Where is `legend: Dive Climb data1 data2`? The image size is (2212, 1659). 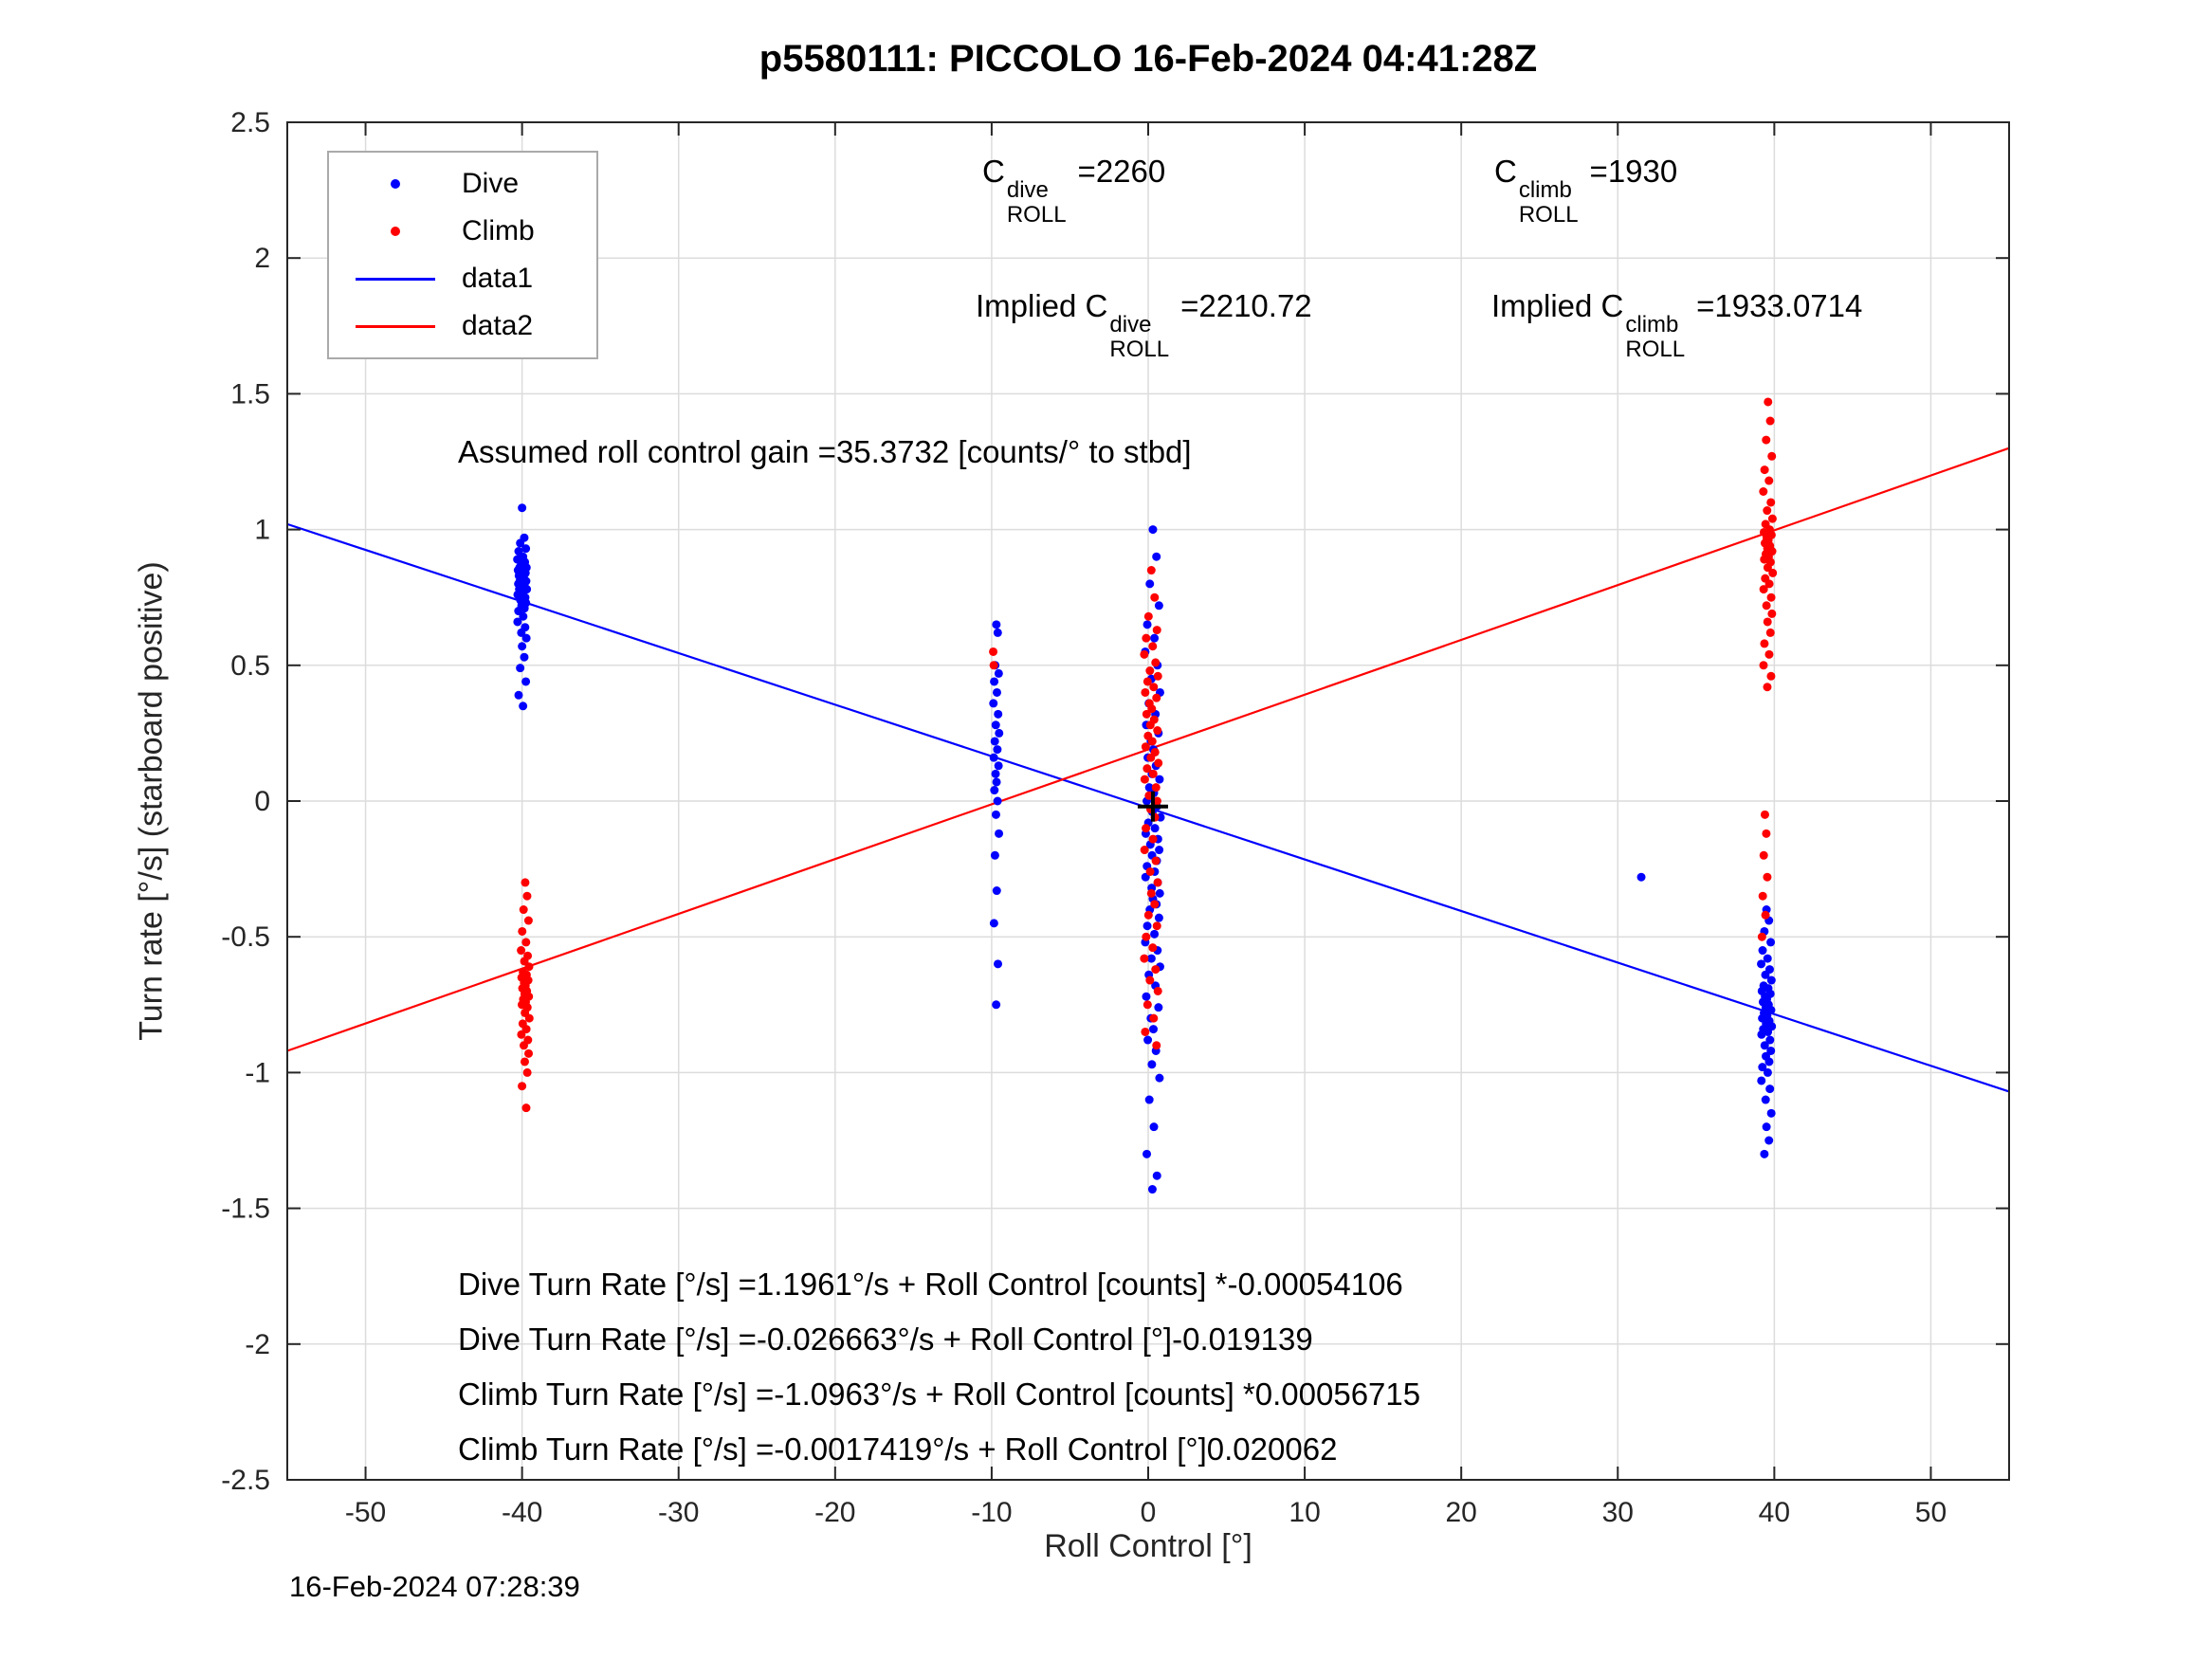
legend: Dive Climb data1 data2 is located at coordinates (462, 255).